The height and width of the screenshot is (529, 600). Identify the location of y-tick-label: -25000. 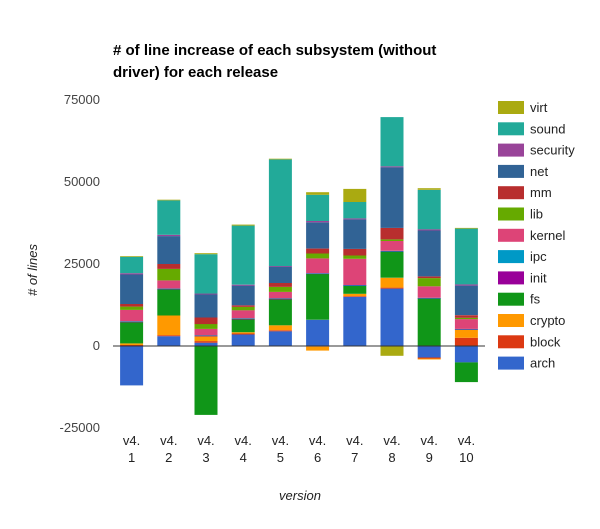
(80, 427).